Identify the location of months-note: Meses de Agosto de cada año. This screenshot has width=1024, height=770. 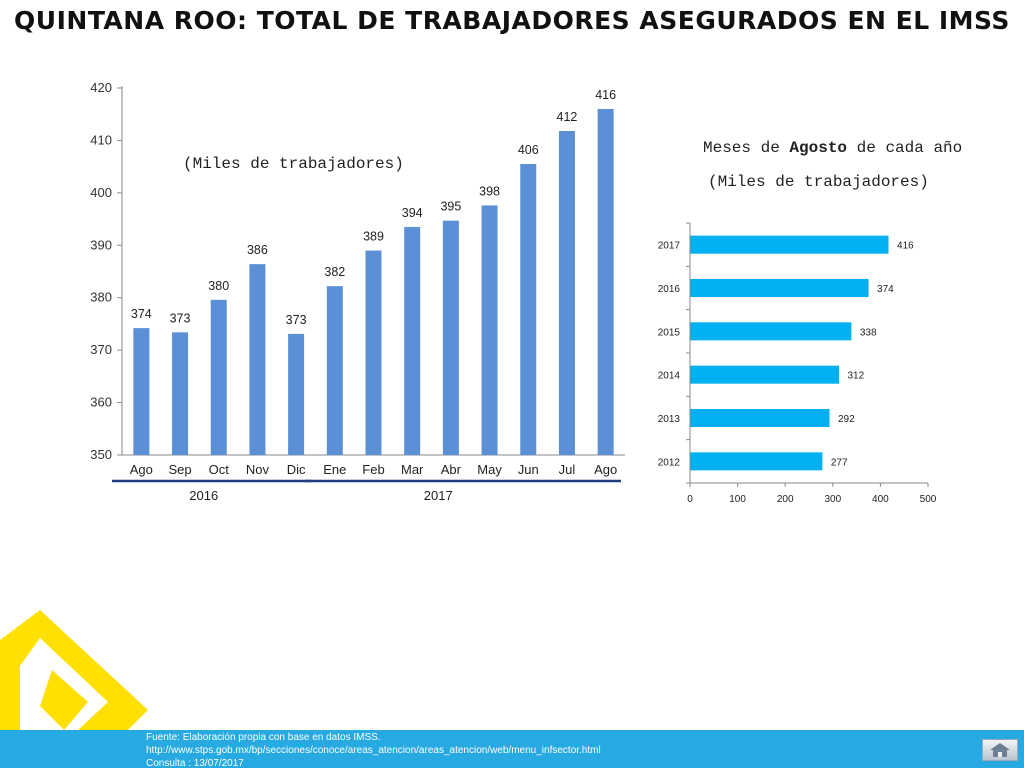
(832, 148).